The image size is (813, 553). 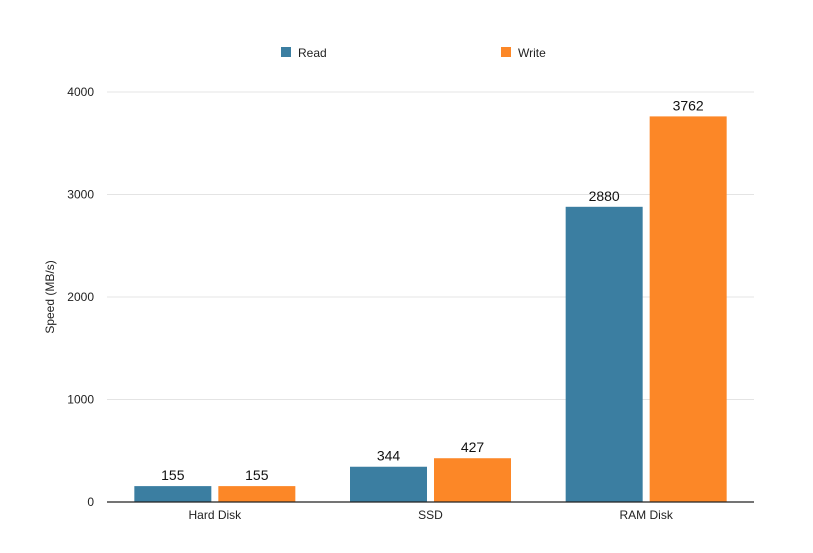 I want to click on legend-label-write: Write, so click(x=532, y=53).